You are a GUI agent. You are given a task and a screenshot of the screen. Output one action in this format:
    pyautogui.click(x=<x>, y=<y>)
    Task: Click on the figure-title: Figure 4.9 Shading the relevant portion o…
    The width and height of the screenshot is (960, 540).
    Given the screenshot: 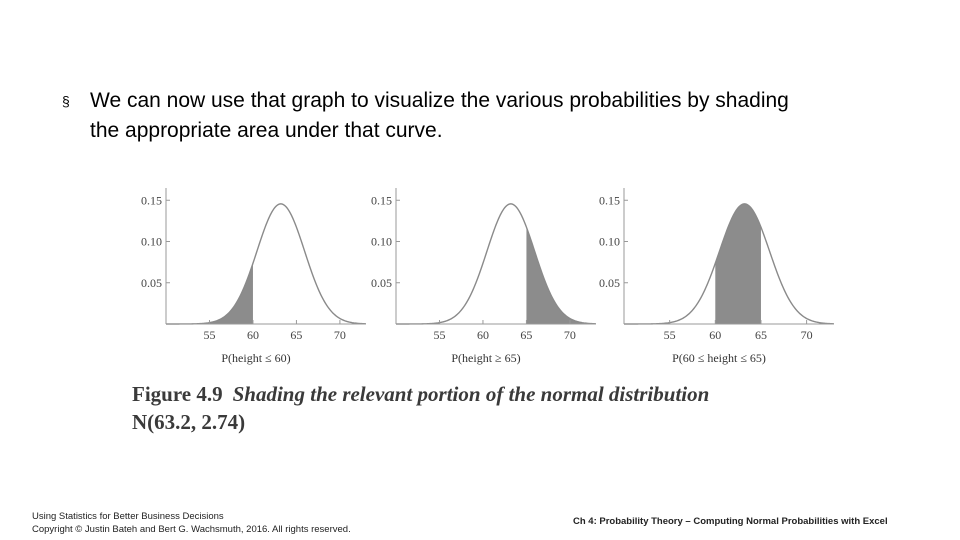 What is the action you would take?
    pyautogui.click(x=420, y=394)
    